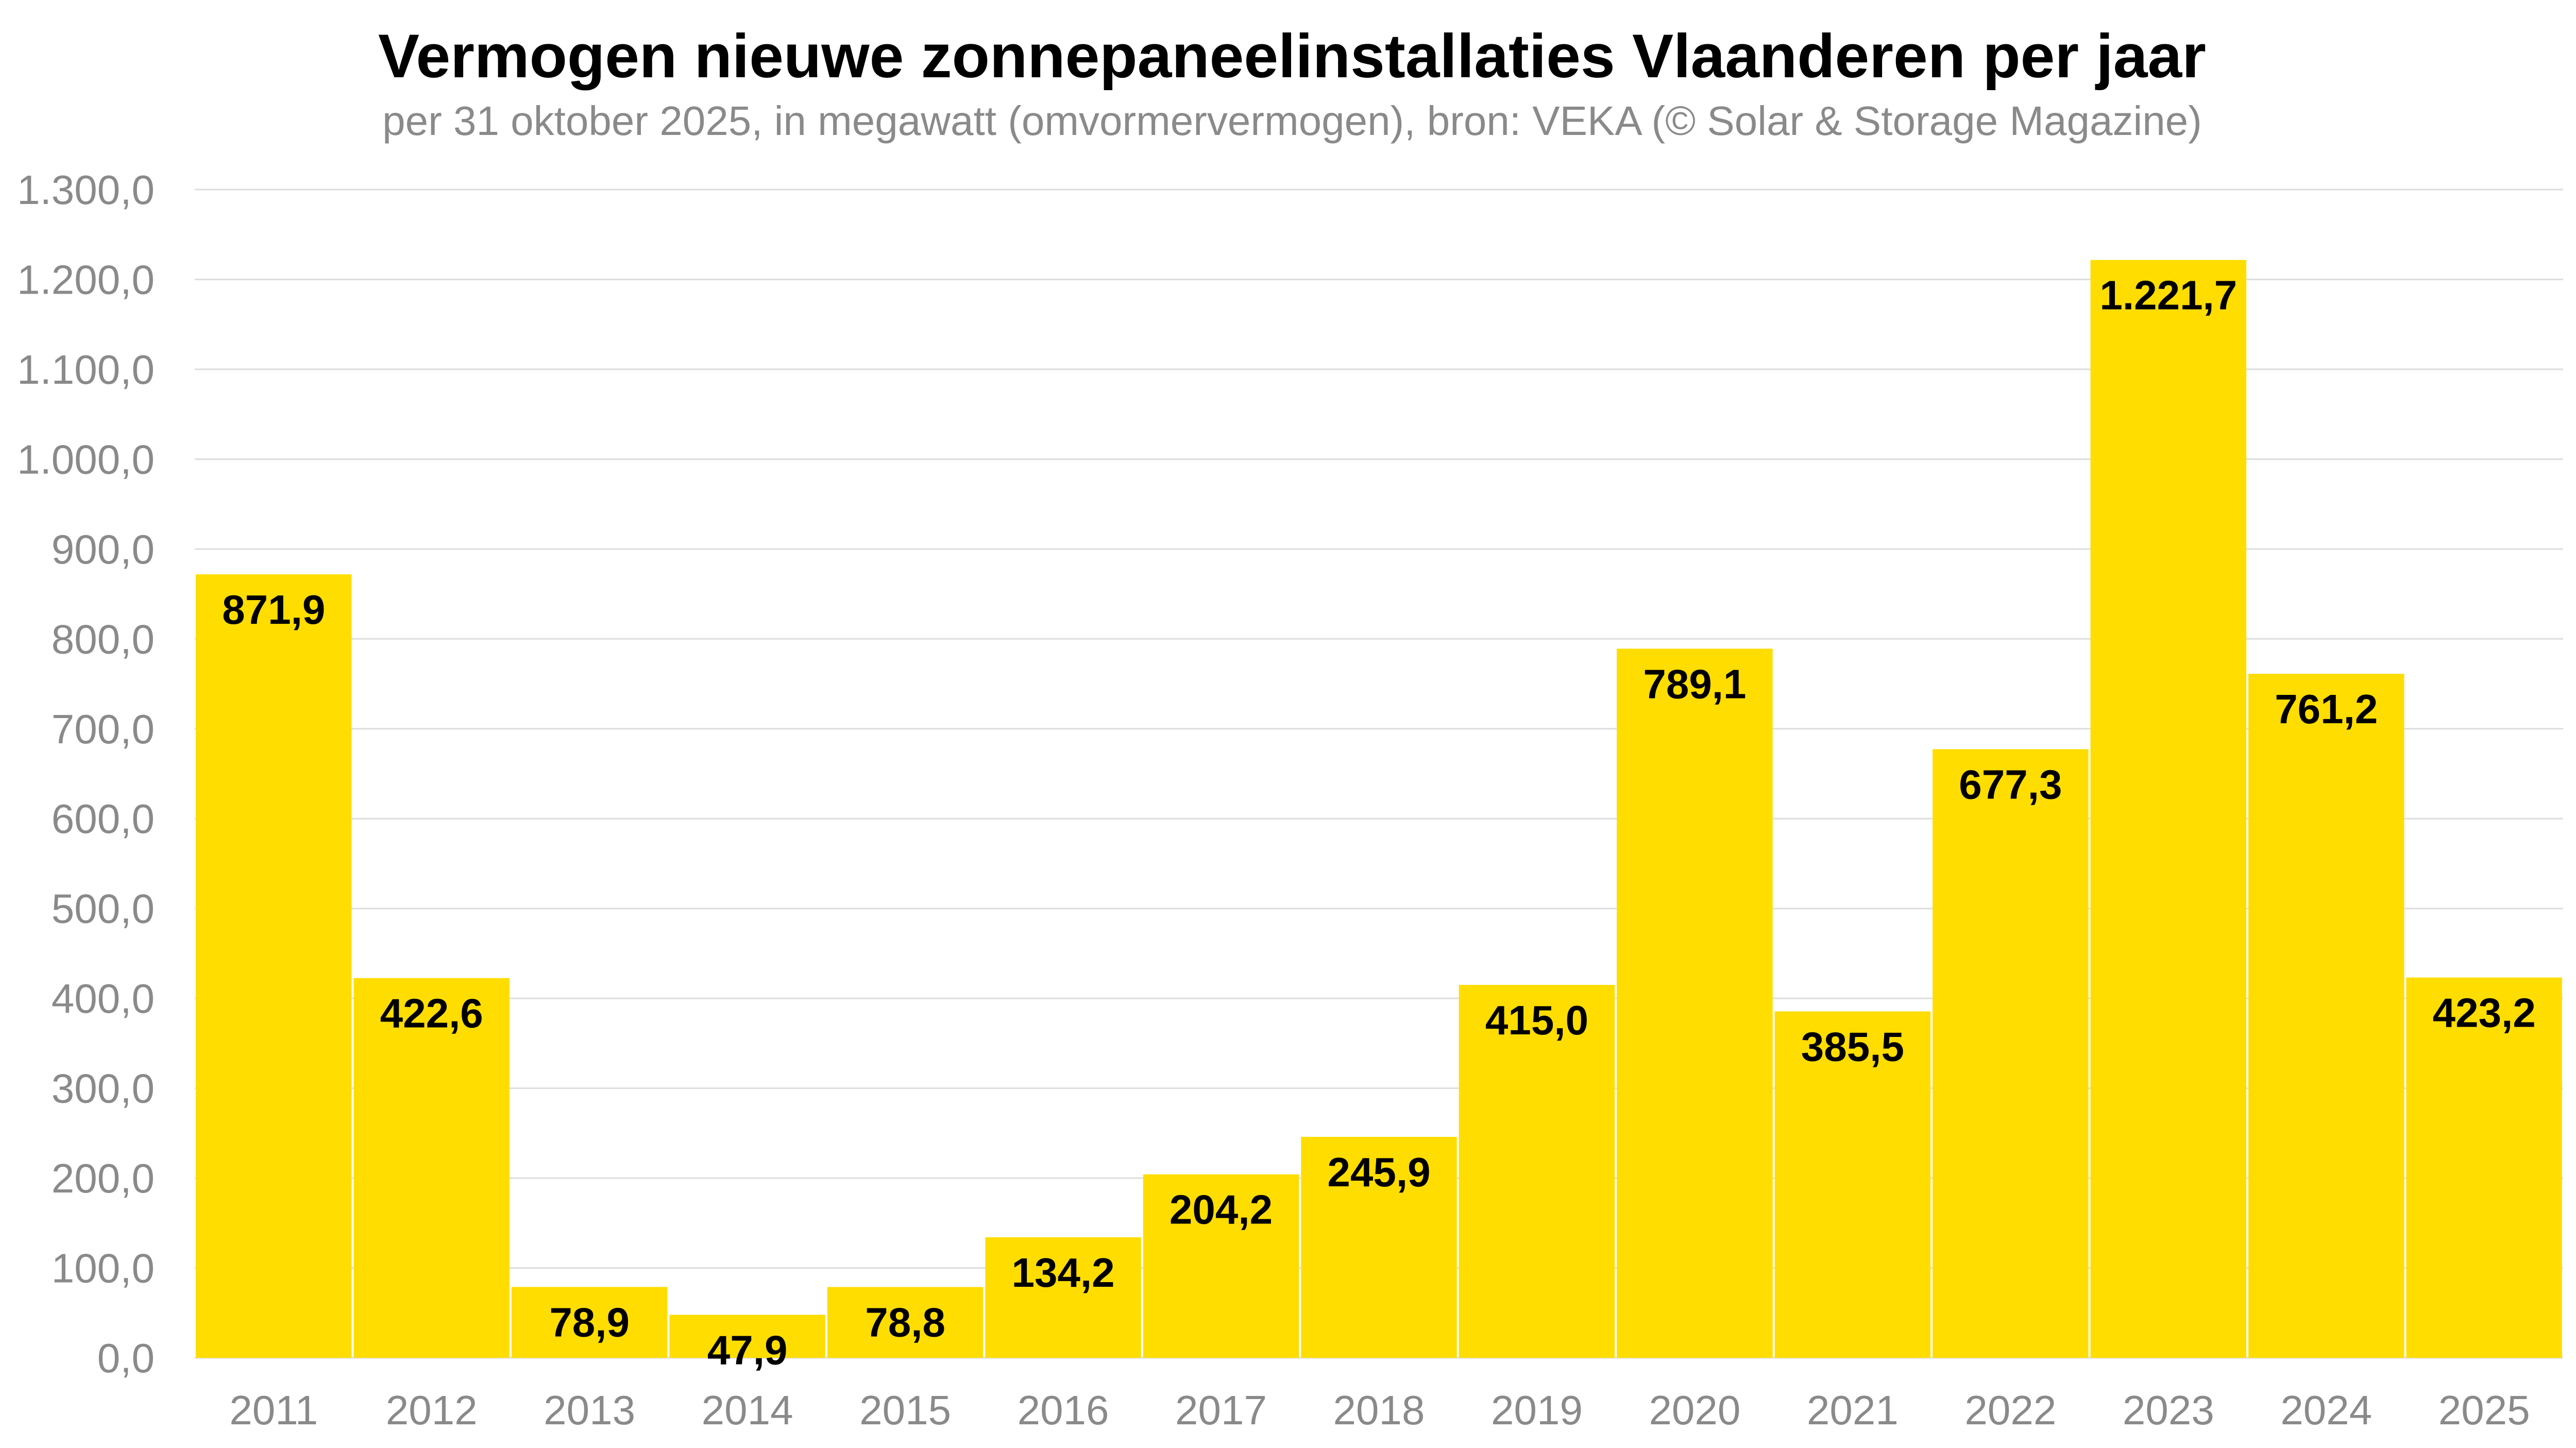 The height and width of the screenshot is (1448, 2576). What do you see at coordinates (2010, 784) in the screenshot?
I see `data-label: 677,3` at bounding box center [2010, 784].